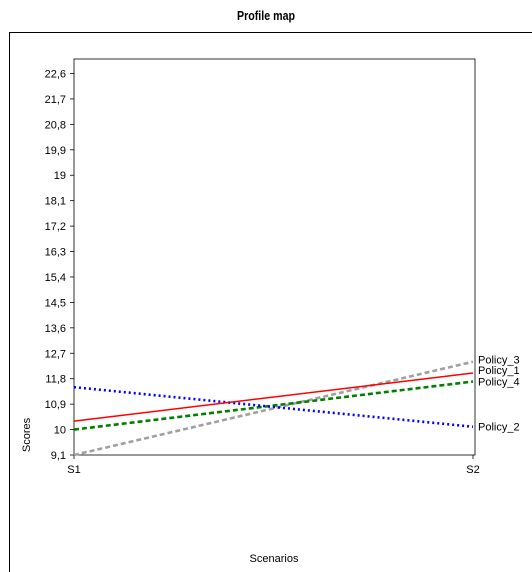 Image resolution: width=532 pixels, height=572 pixels. I want to click on y-tick-label: 19,9, so click(55, 151).